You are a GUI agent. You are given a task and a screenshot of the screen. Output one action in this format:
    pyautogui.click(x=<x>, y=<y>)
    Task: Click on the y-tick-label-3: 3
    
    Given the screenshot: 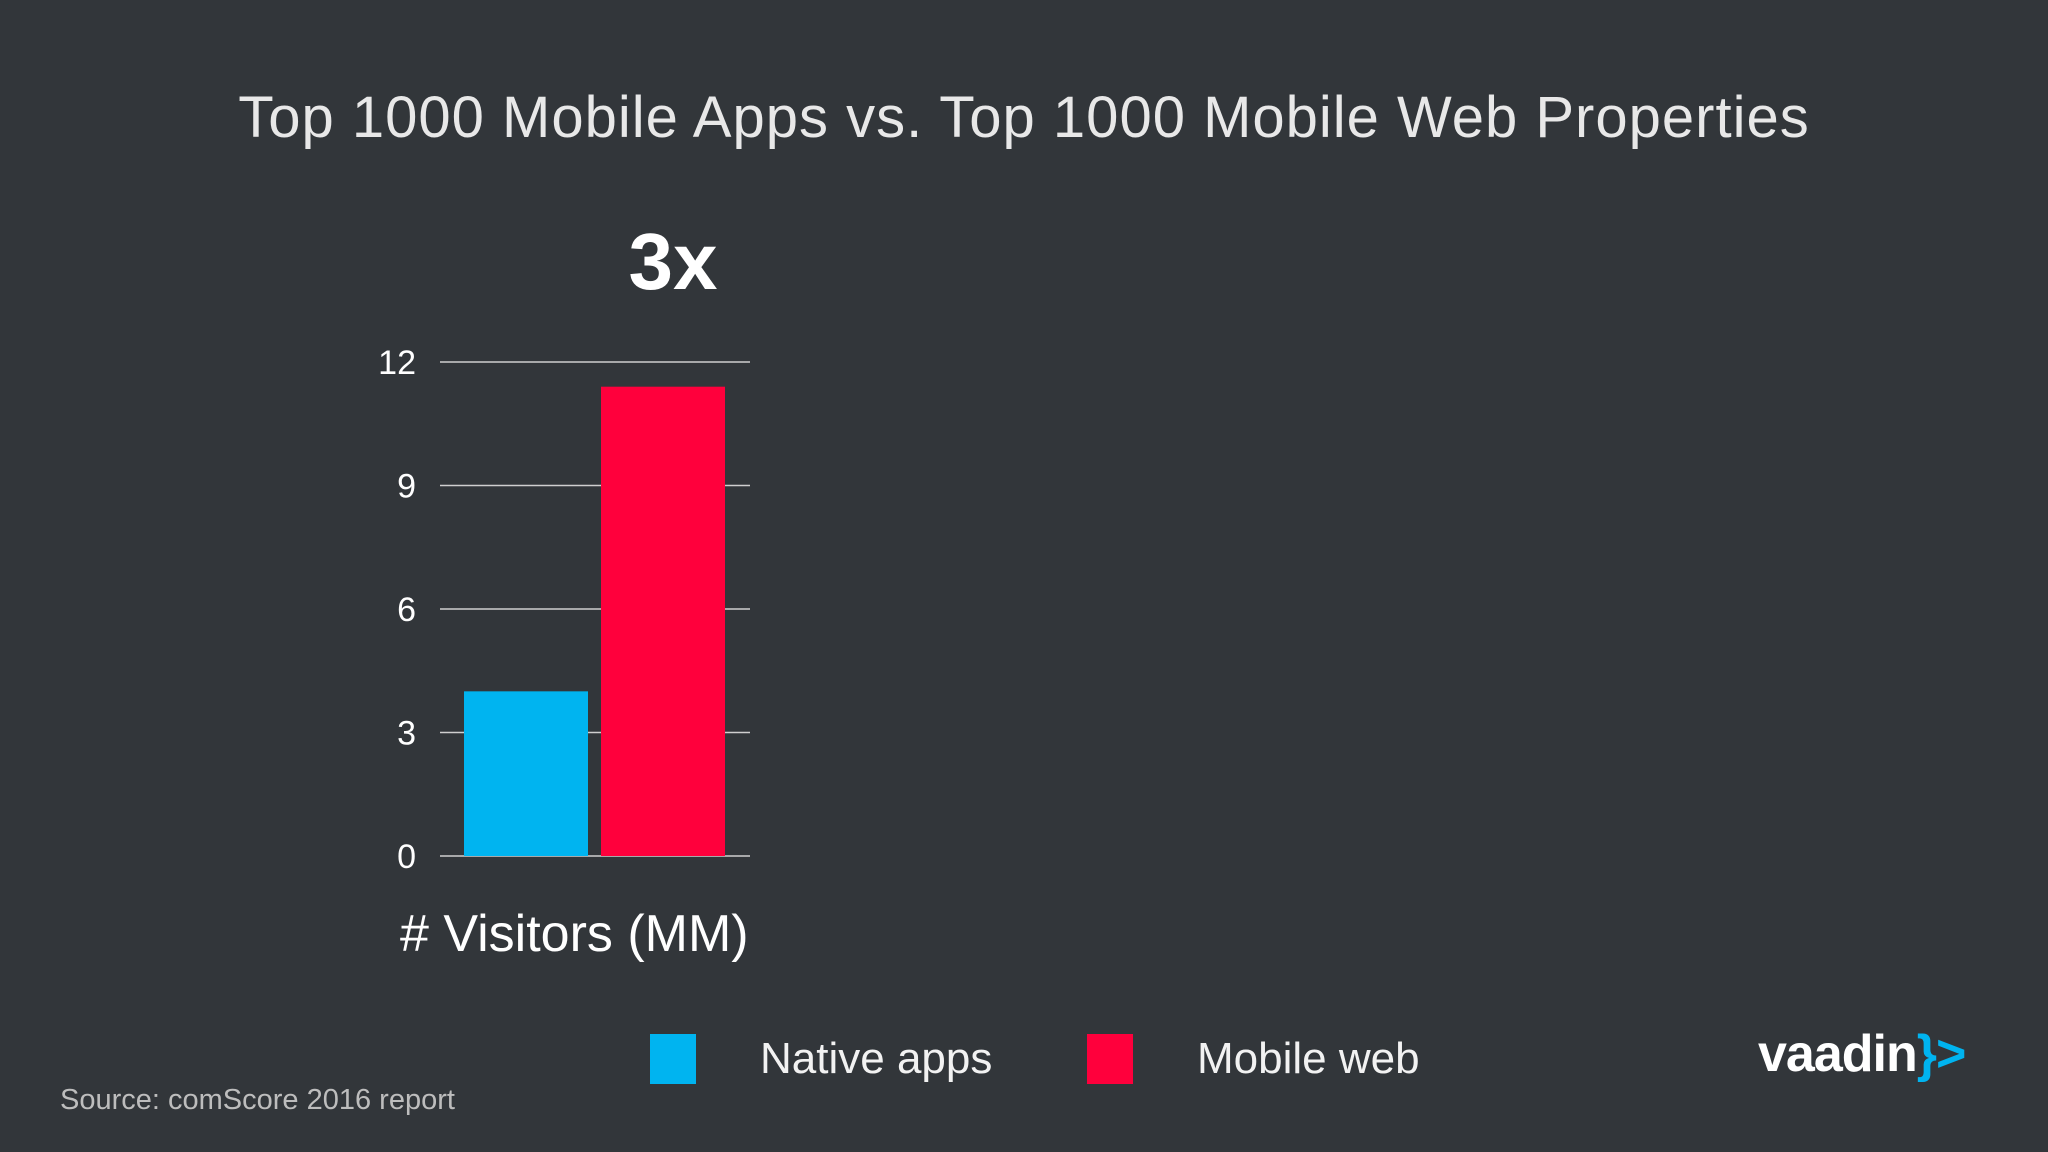 What is the action you would take?
    pyautogui.click(x=406, y=734)
    